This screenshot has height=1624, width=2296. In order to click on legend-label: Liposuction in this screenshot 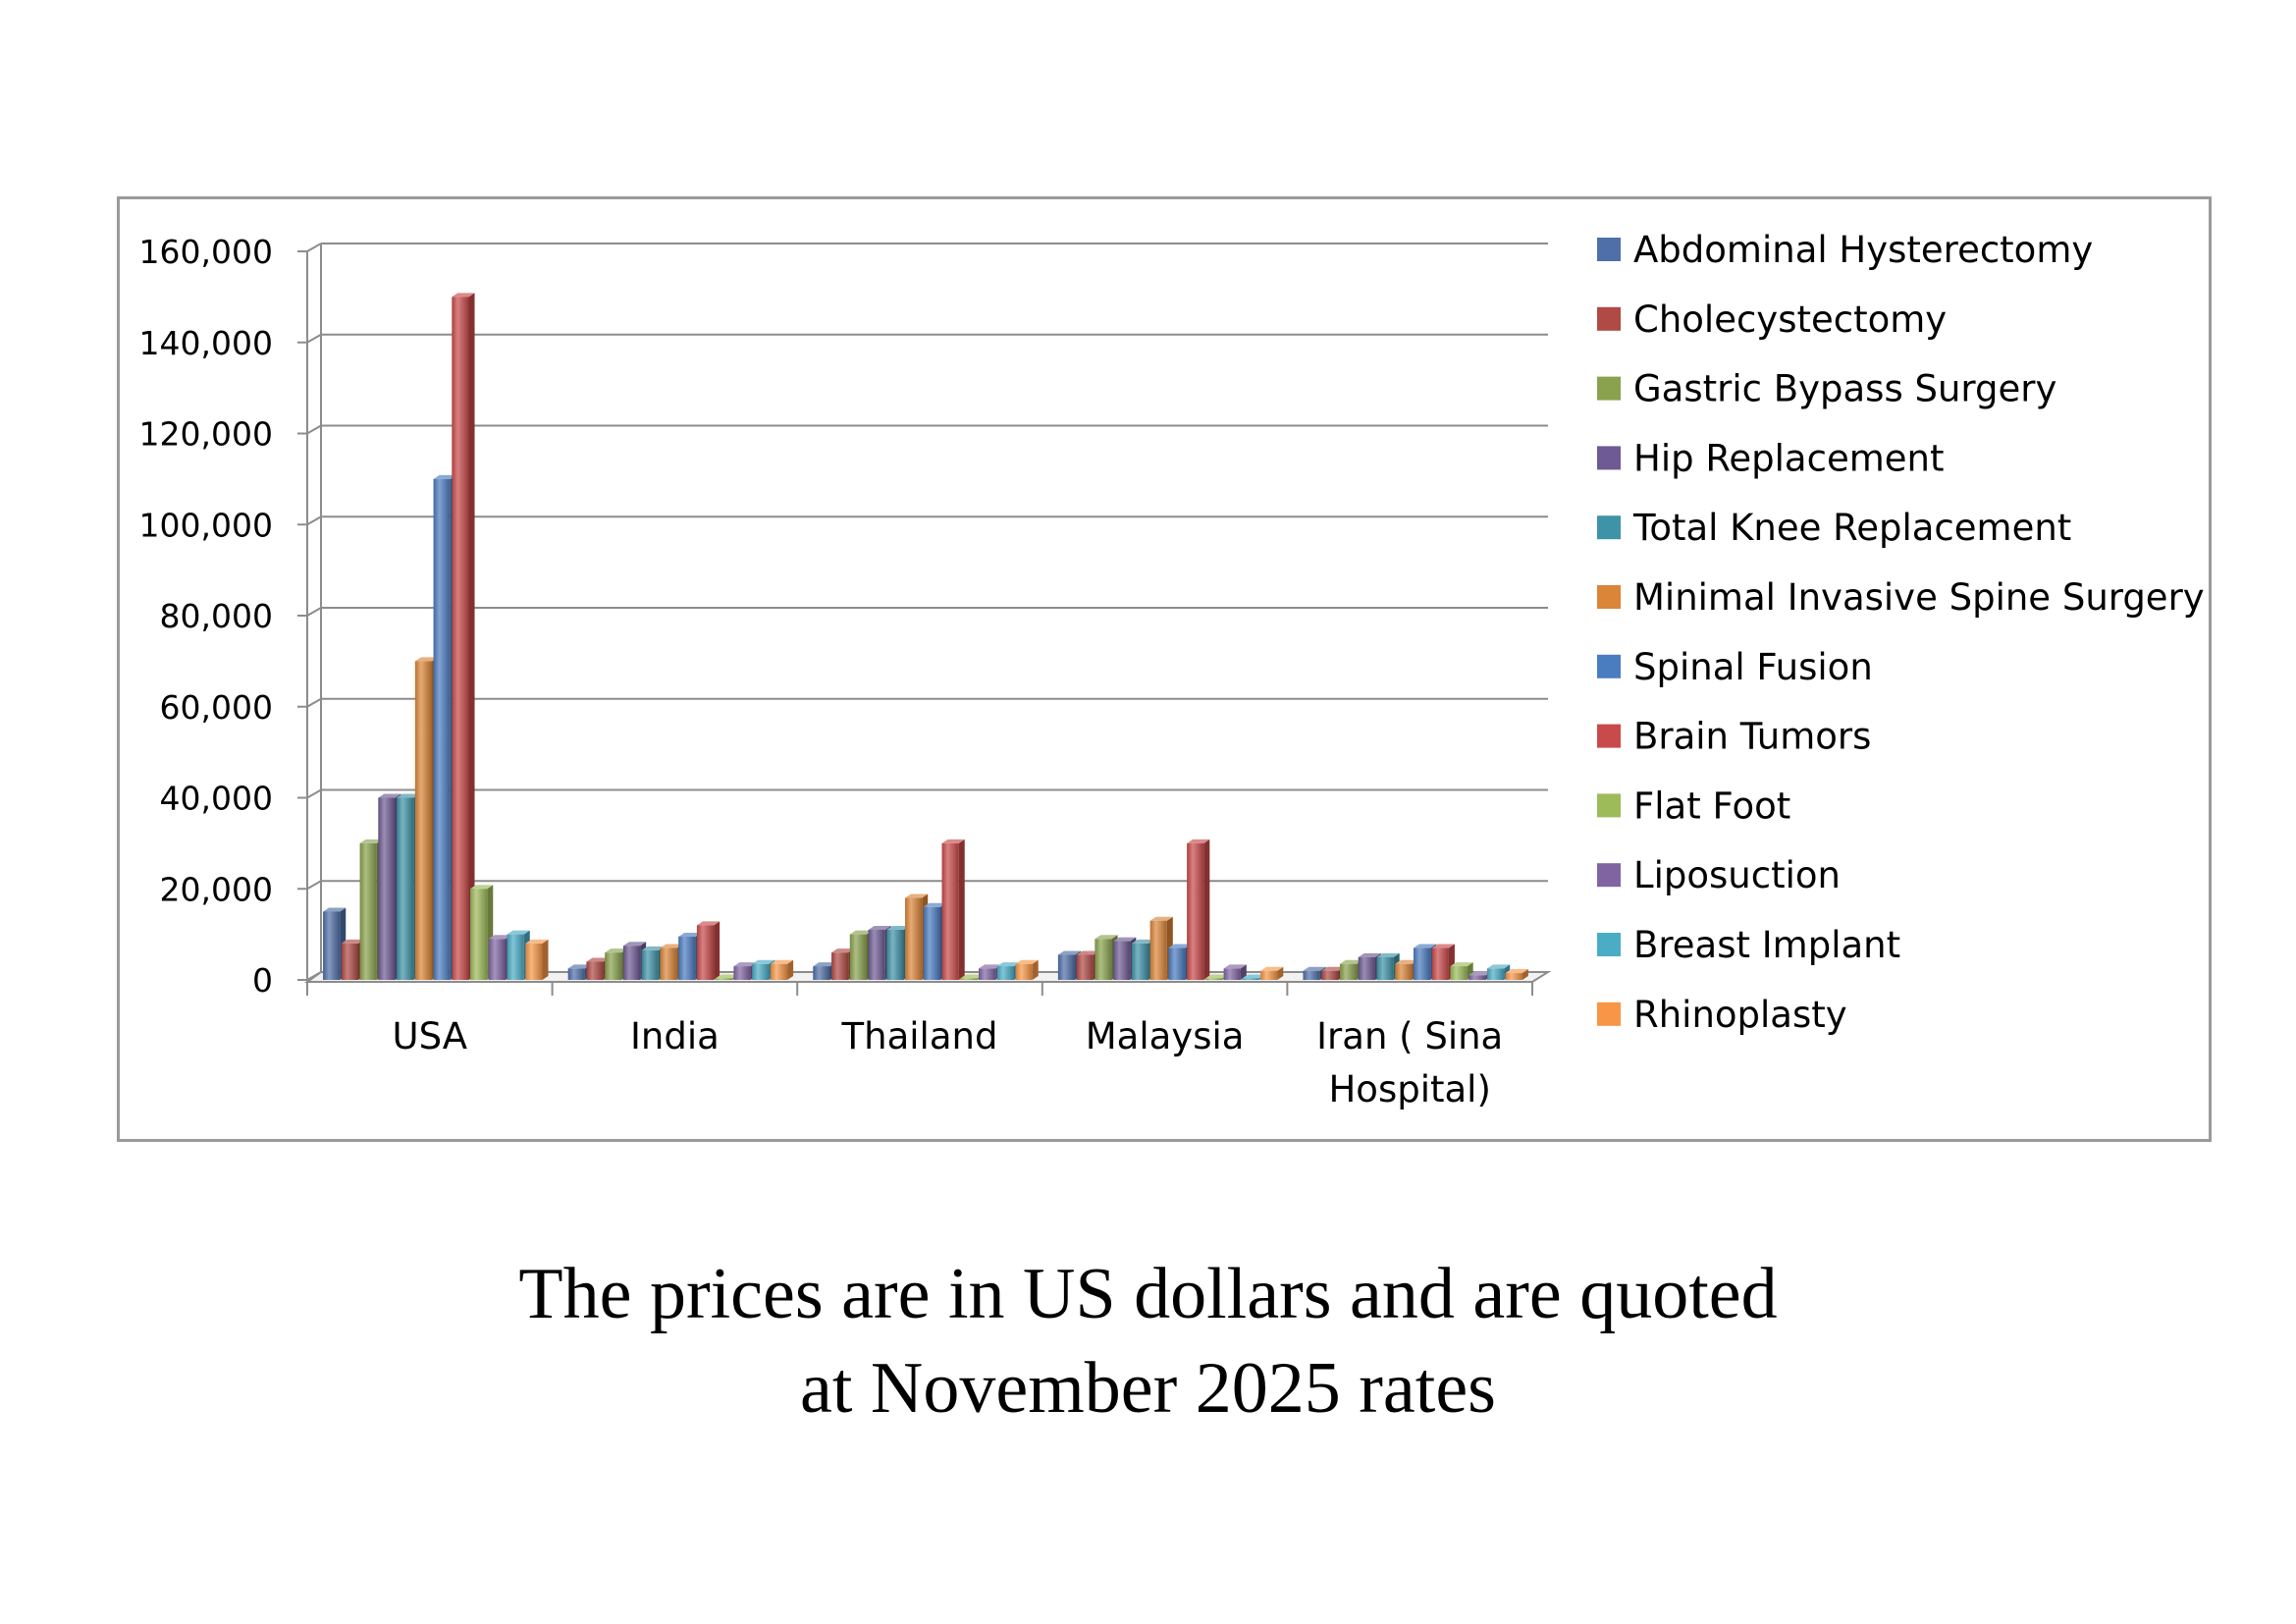, I will do `click(1737, 875)`.